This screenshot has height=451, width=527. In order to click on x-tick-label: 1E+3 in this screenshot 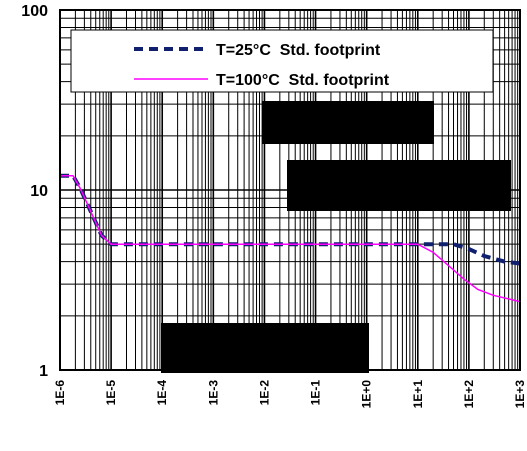, I will do `click(520, 394)`.